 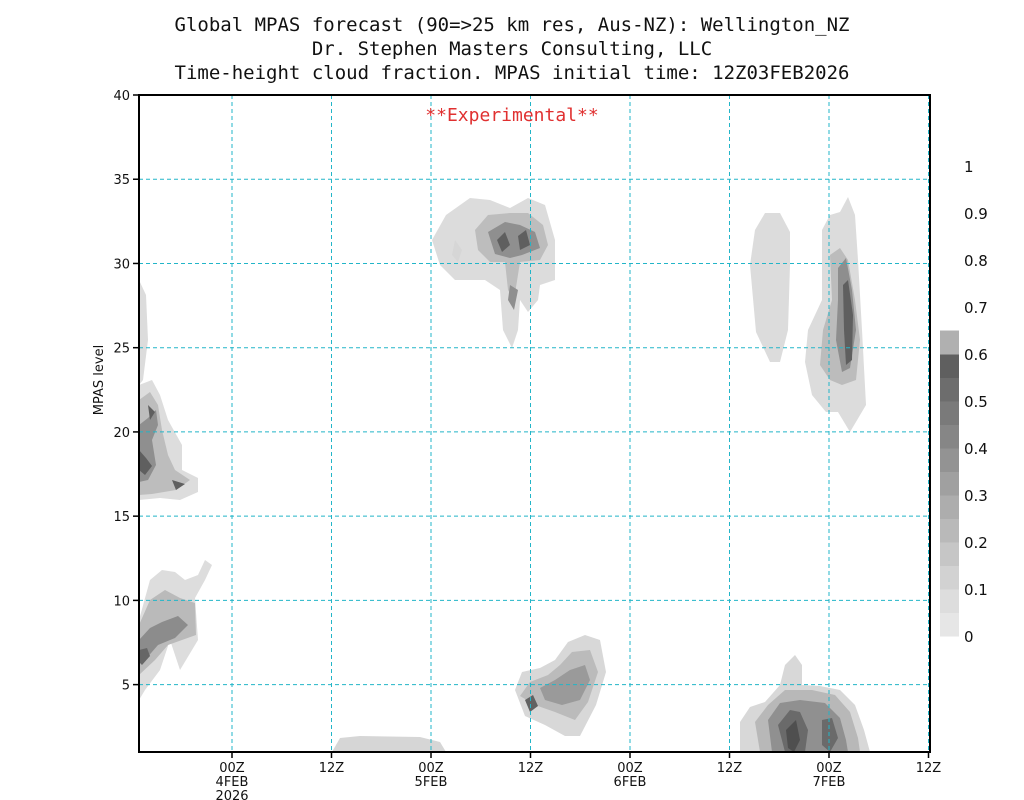 I want to click on y-axis-label: MPAS level, so click(x=99, y=380).